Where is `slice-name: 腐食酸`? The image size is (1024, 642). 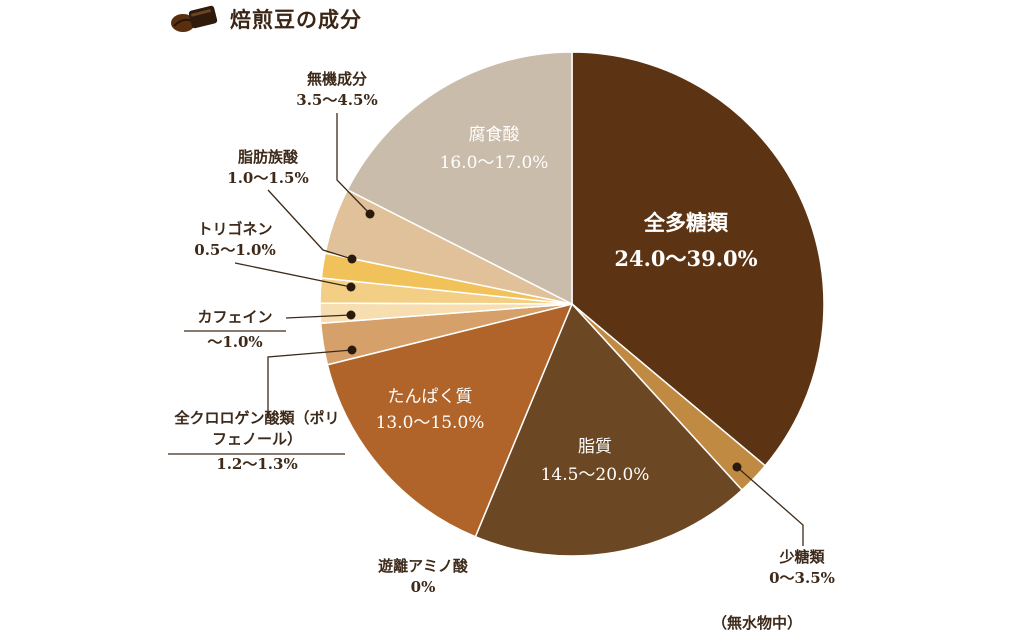 slice-name: 腐食酸 is located at coordinates (494, 135).